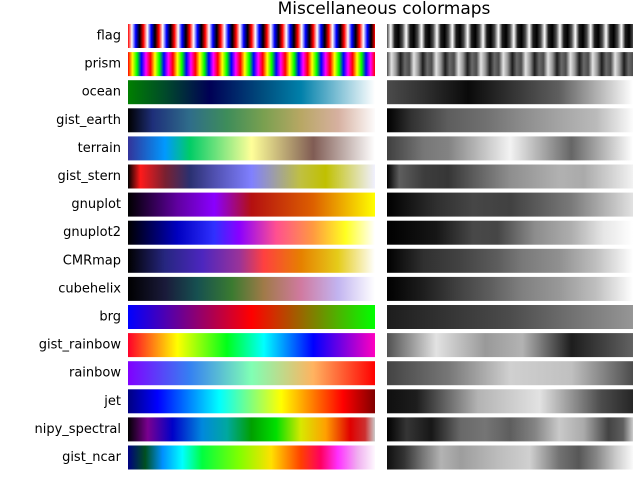 This screenshot has width=640, height=480. What do you see at coordinates (384, 9) in the screenshot?
I see `chart-title: Miscellaneous colormaps` at bounding box center [384, 9].